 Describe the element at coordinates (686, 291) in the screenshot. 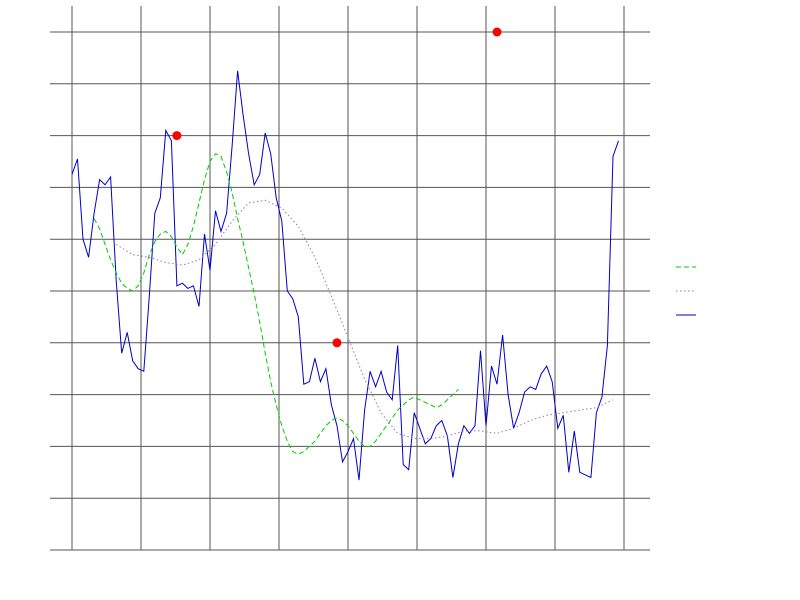

I see `legend` at that location.